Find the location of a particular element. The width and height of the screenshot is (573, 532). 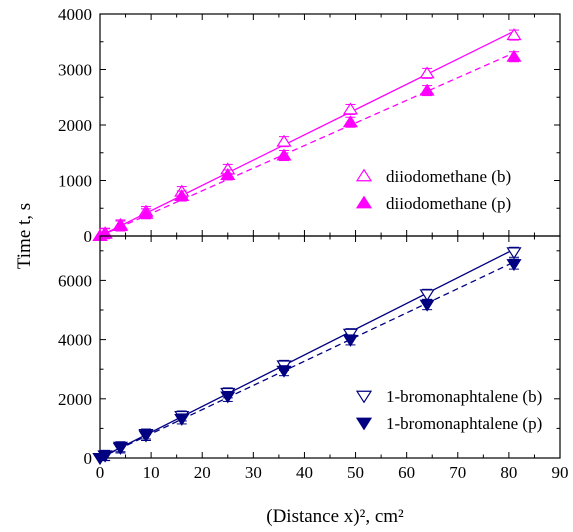

x-tick-label: 90 is located at coordinates (560, 472).